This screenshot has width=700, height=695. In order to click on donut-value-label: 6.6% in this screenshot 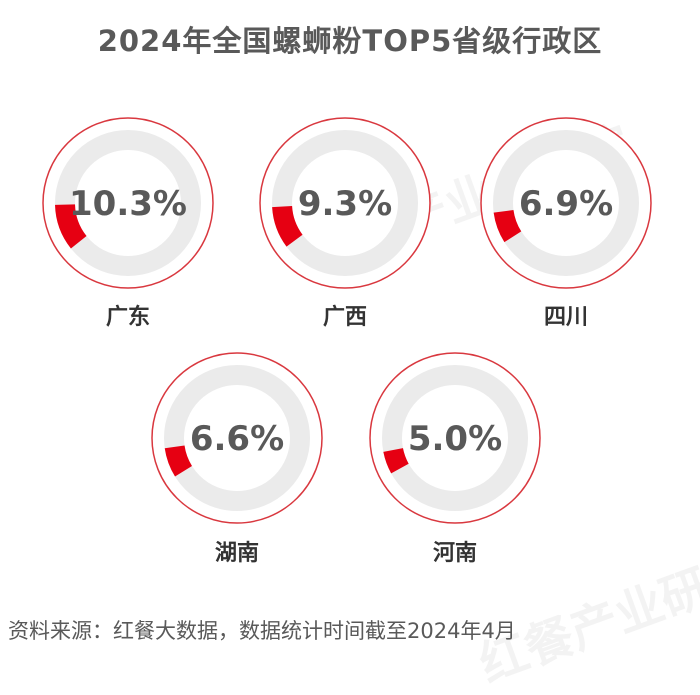, I will do `click(237, 439)`.